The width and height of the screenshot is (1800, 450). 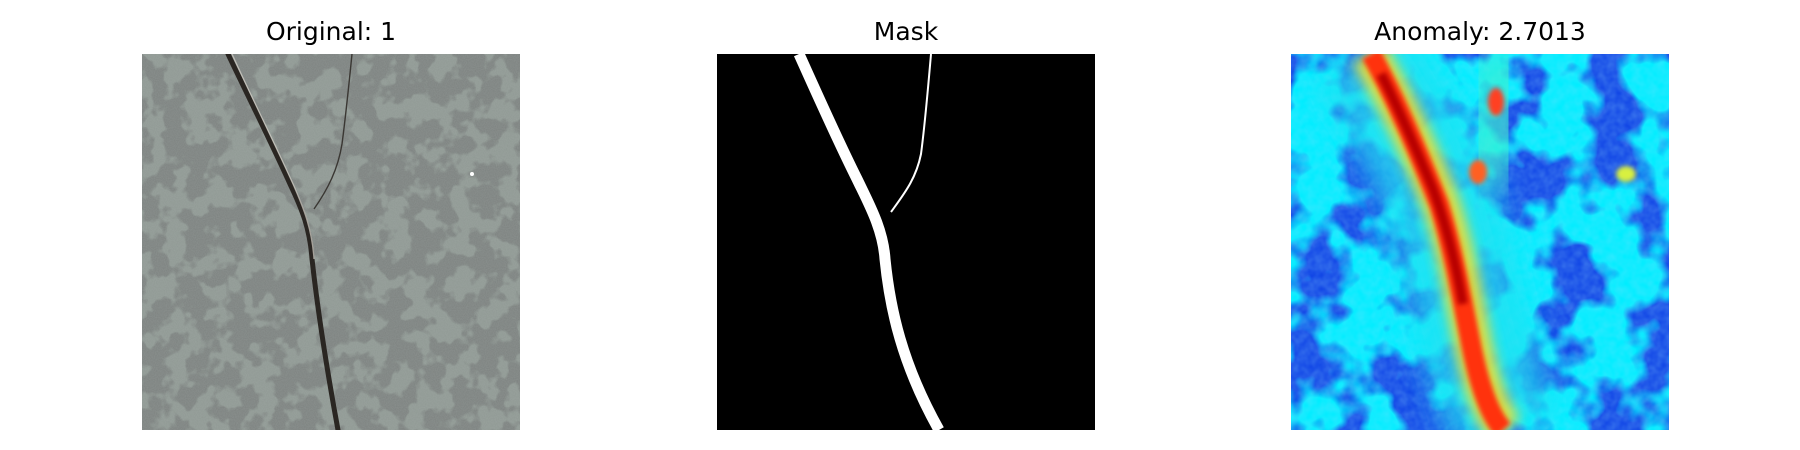 What do you see at coordinates (331, 31) in the screenshot?
I see `original-title: Original: 1` at bounding box center [331, 31].